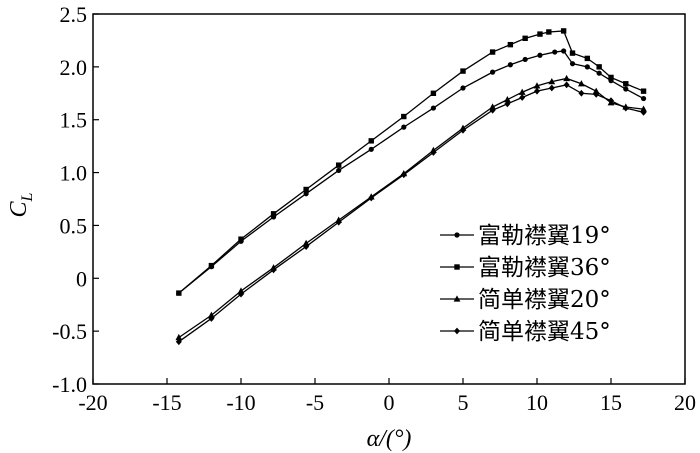 This screenshot has width=700, height=453. Describe the element at coordinates (544, 332) in the screenshot. I see `legend-label: 简单襟翼45°` at that location.